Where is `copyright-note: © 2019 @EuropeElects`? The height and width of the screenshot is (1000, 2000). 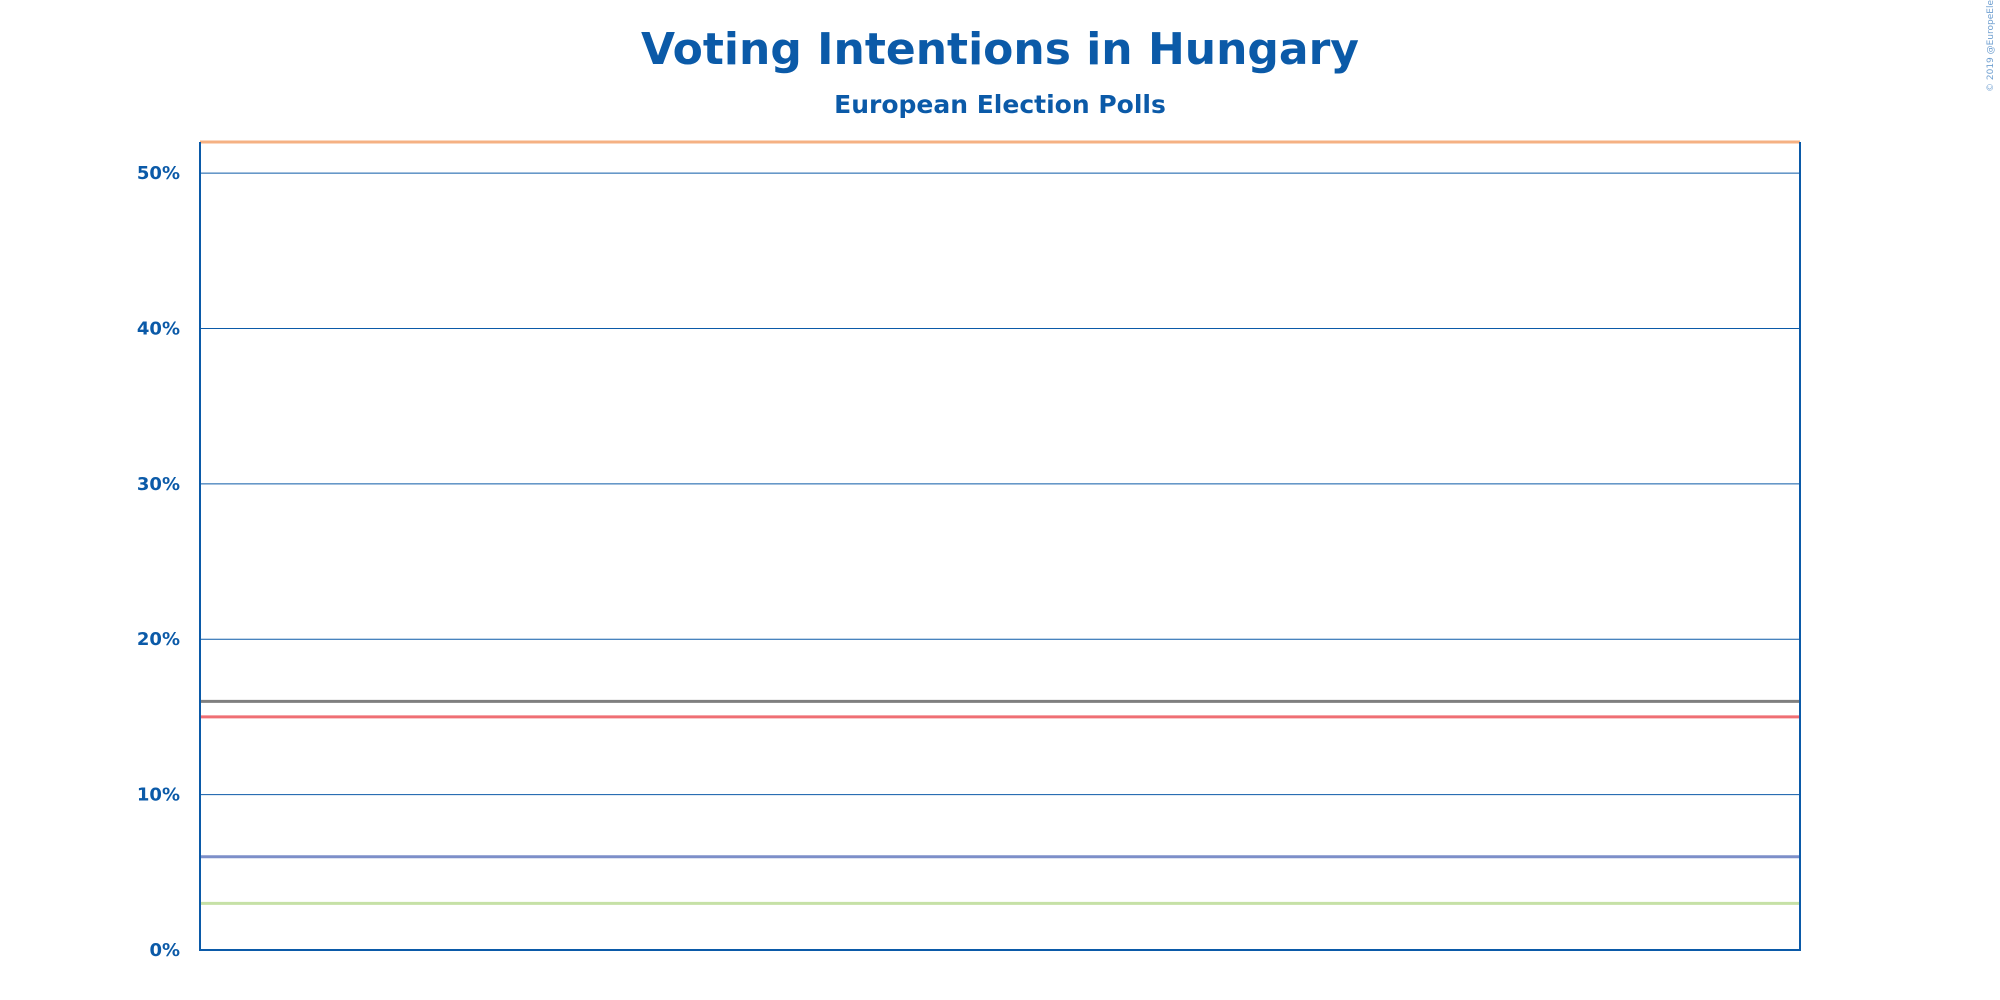
copyright-note: © 2019 @EuropeElects is located at coordinates (1991, 46).